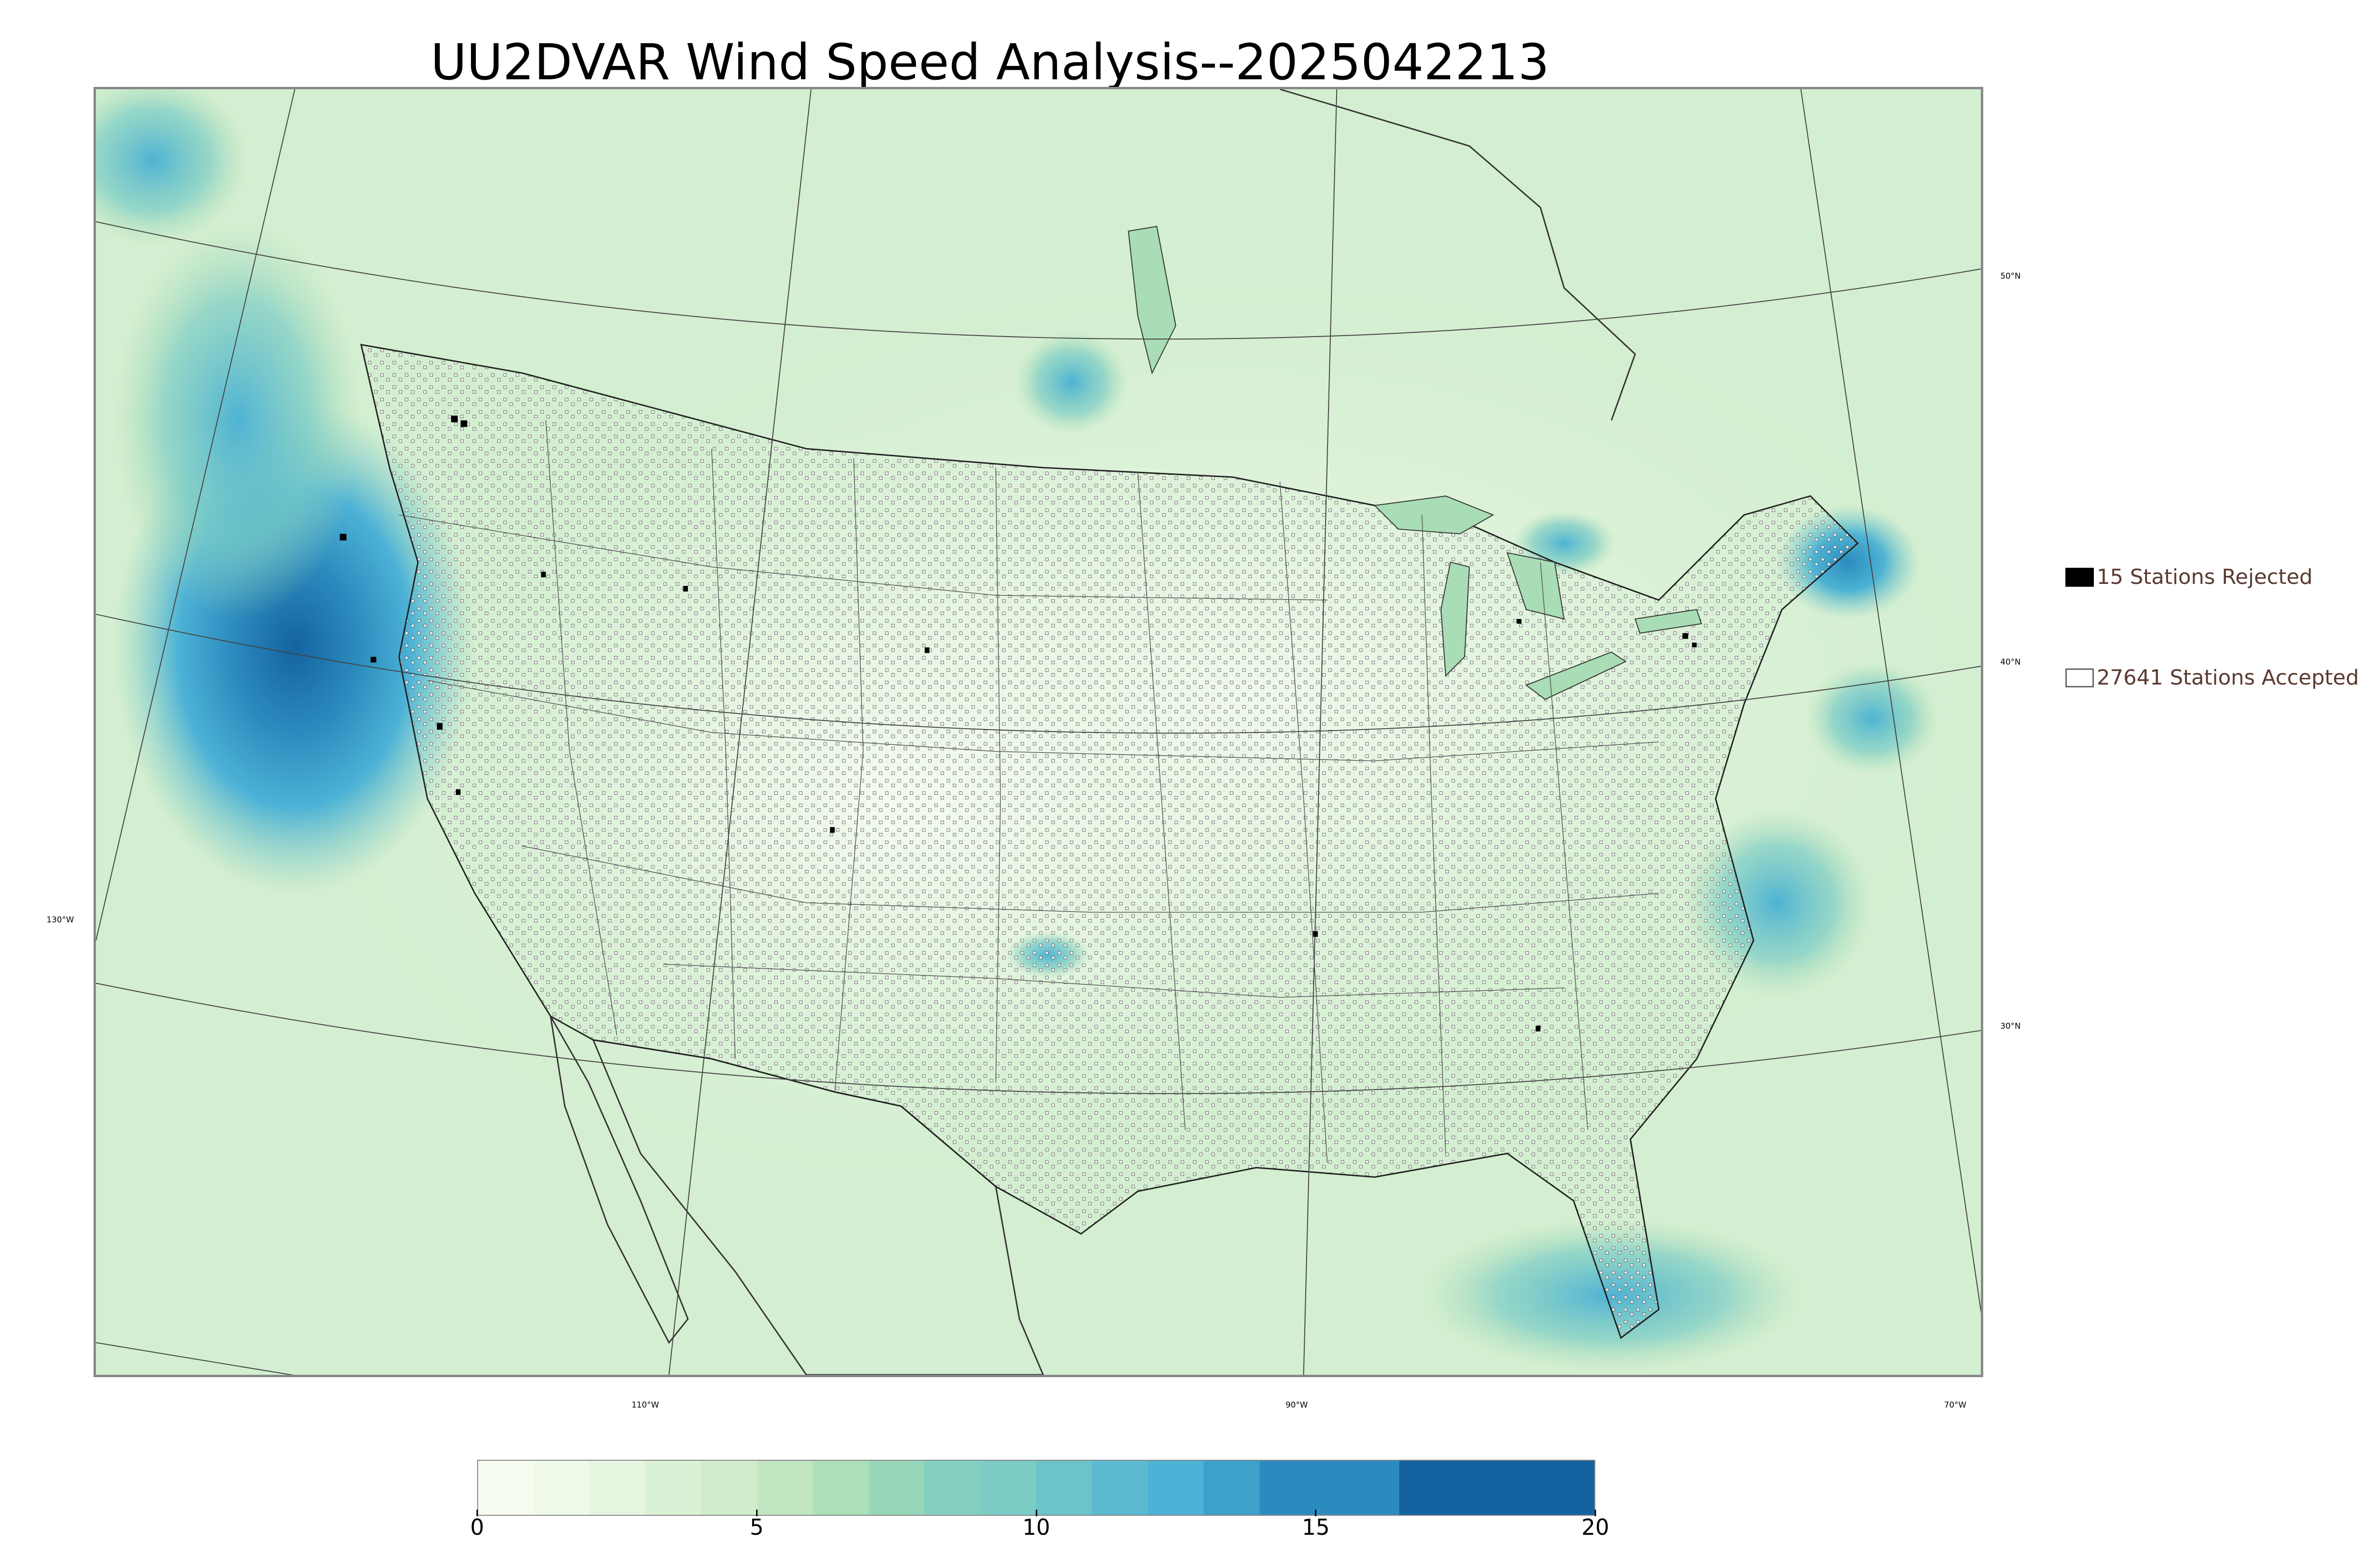  Describe the element at coordinates (1536, 586) in the screenshot. I see `lake-huron` at that location.